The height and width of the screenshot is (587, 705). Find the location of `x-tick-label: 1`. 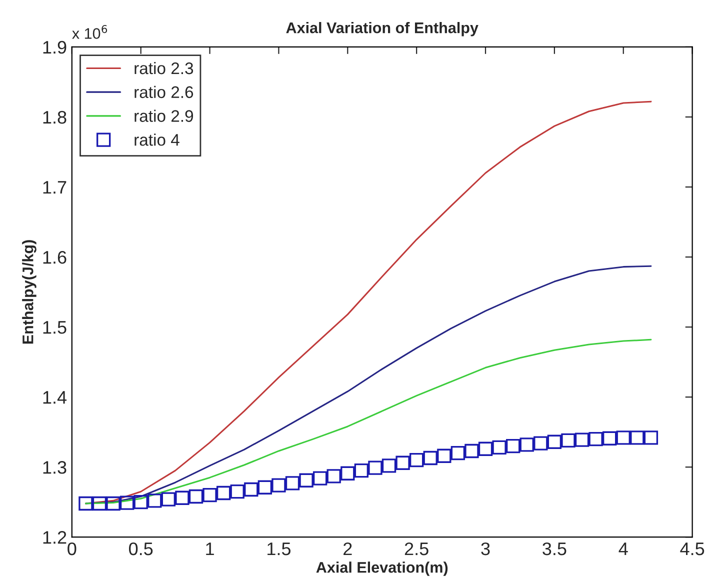

x-tick-label: 1 is located at coordinates (210, 549).